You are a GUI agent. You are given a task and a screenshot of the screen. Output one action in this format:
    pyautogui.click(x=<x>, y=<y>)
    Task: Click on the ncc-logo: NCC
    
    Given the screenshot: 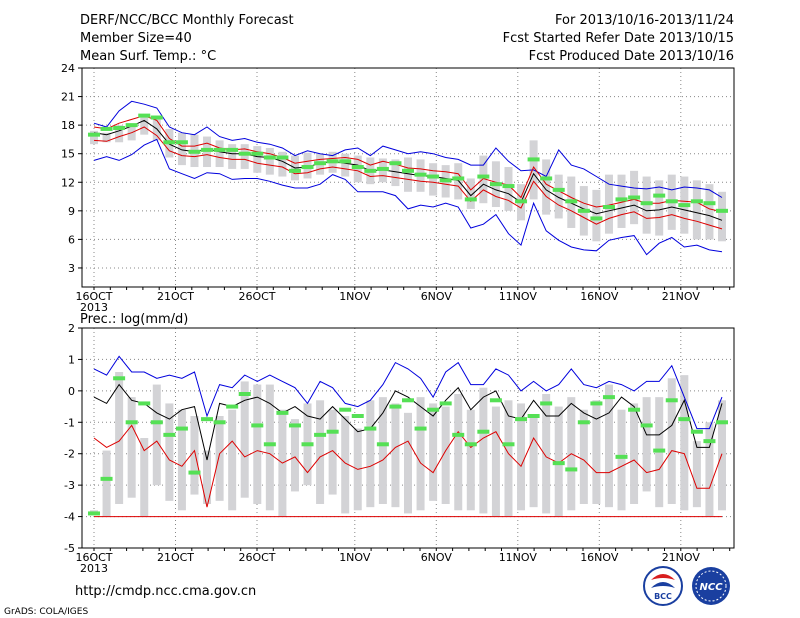 What is the action you would take?
    pyautogui.click(x=711, y=586)
    